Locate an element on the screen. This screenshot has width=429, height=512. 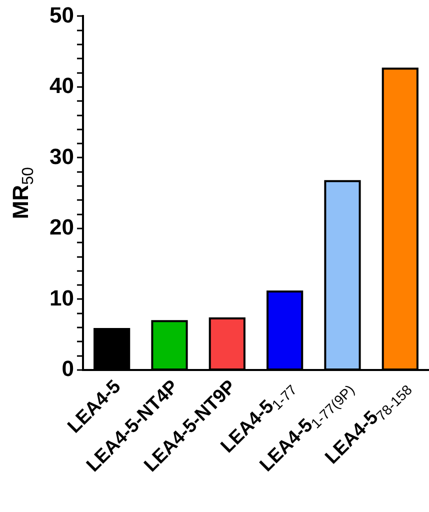
y-tick-label: 20 is located at coordinates (62, 227).